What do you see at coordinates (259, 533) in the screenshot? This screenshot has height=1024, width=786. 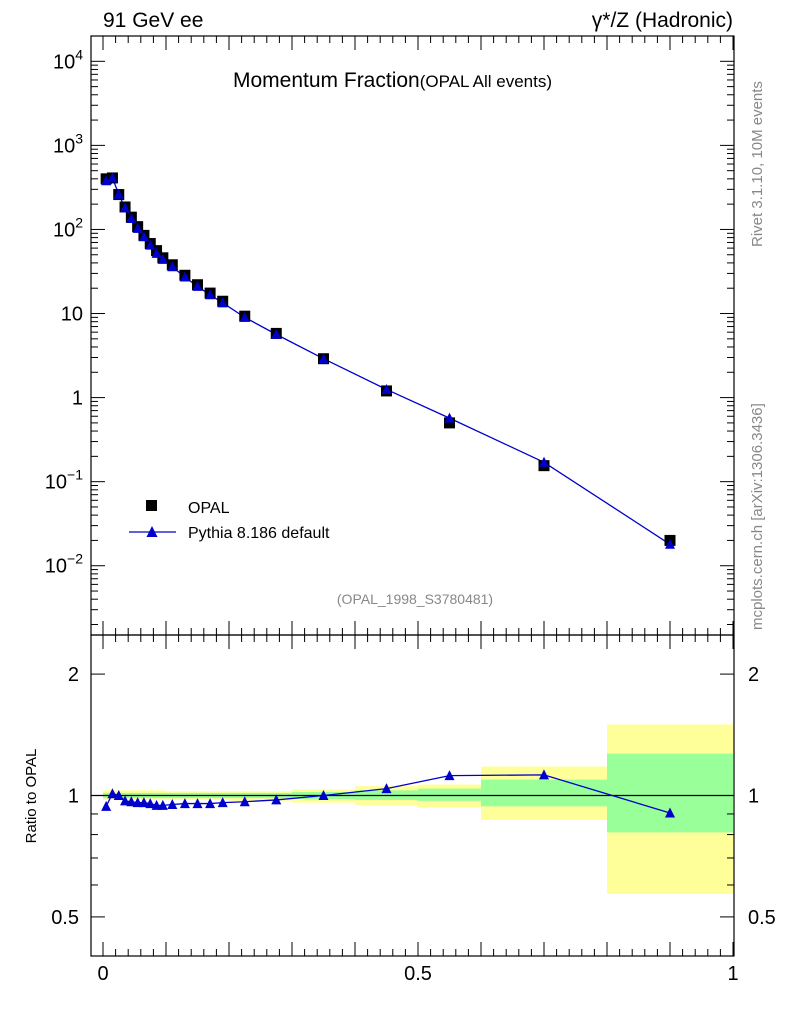 I see `legend-label-pythia: Pythia 8.186 default` at bounding box center [259, 533].